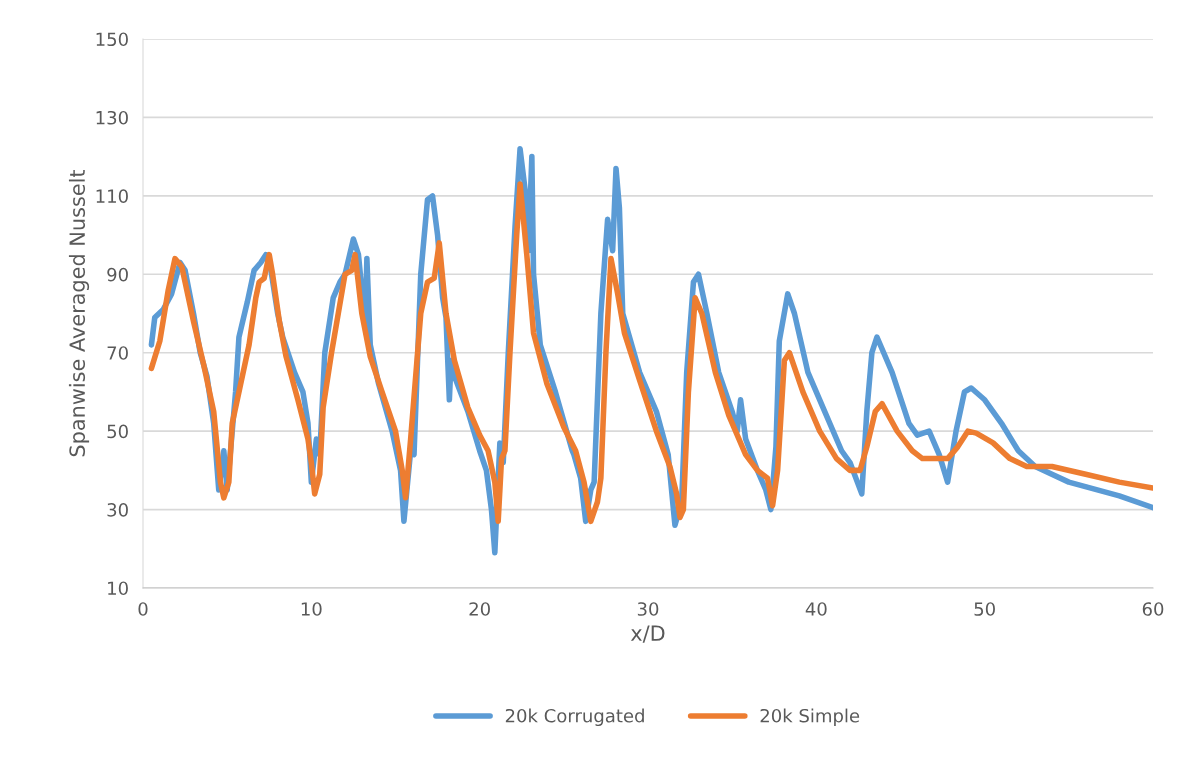 Image resolution: width=1186 pixels, height=761 pixels. What do you see at coordinates (1153, 609) in the screenshot?
I see `x-tick-label: 60` at bounding box center [1153, 609].